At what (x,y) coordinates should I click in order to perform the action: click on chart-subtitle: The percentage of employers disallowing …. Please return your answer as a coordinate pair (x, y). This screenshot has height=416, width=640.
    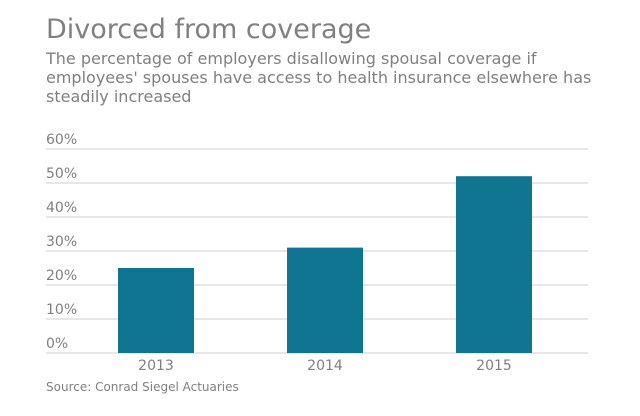
    Looking at the image, I should click on (319, 77).